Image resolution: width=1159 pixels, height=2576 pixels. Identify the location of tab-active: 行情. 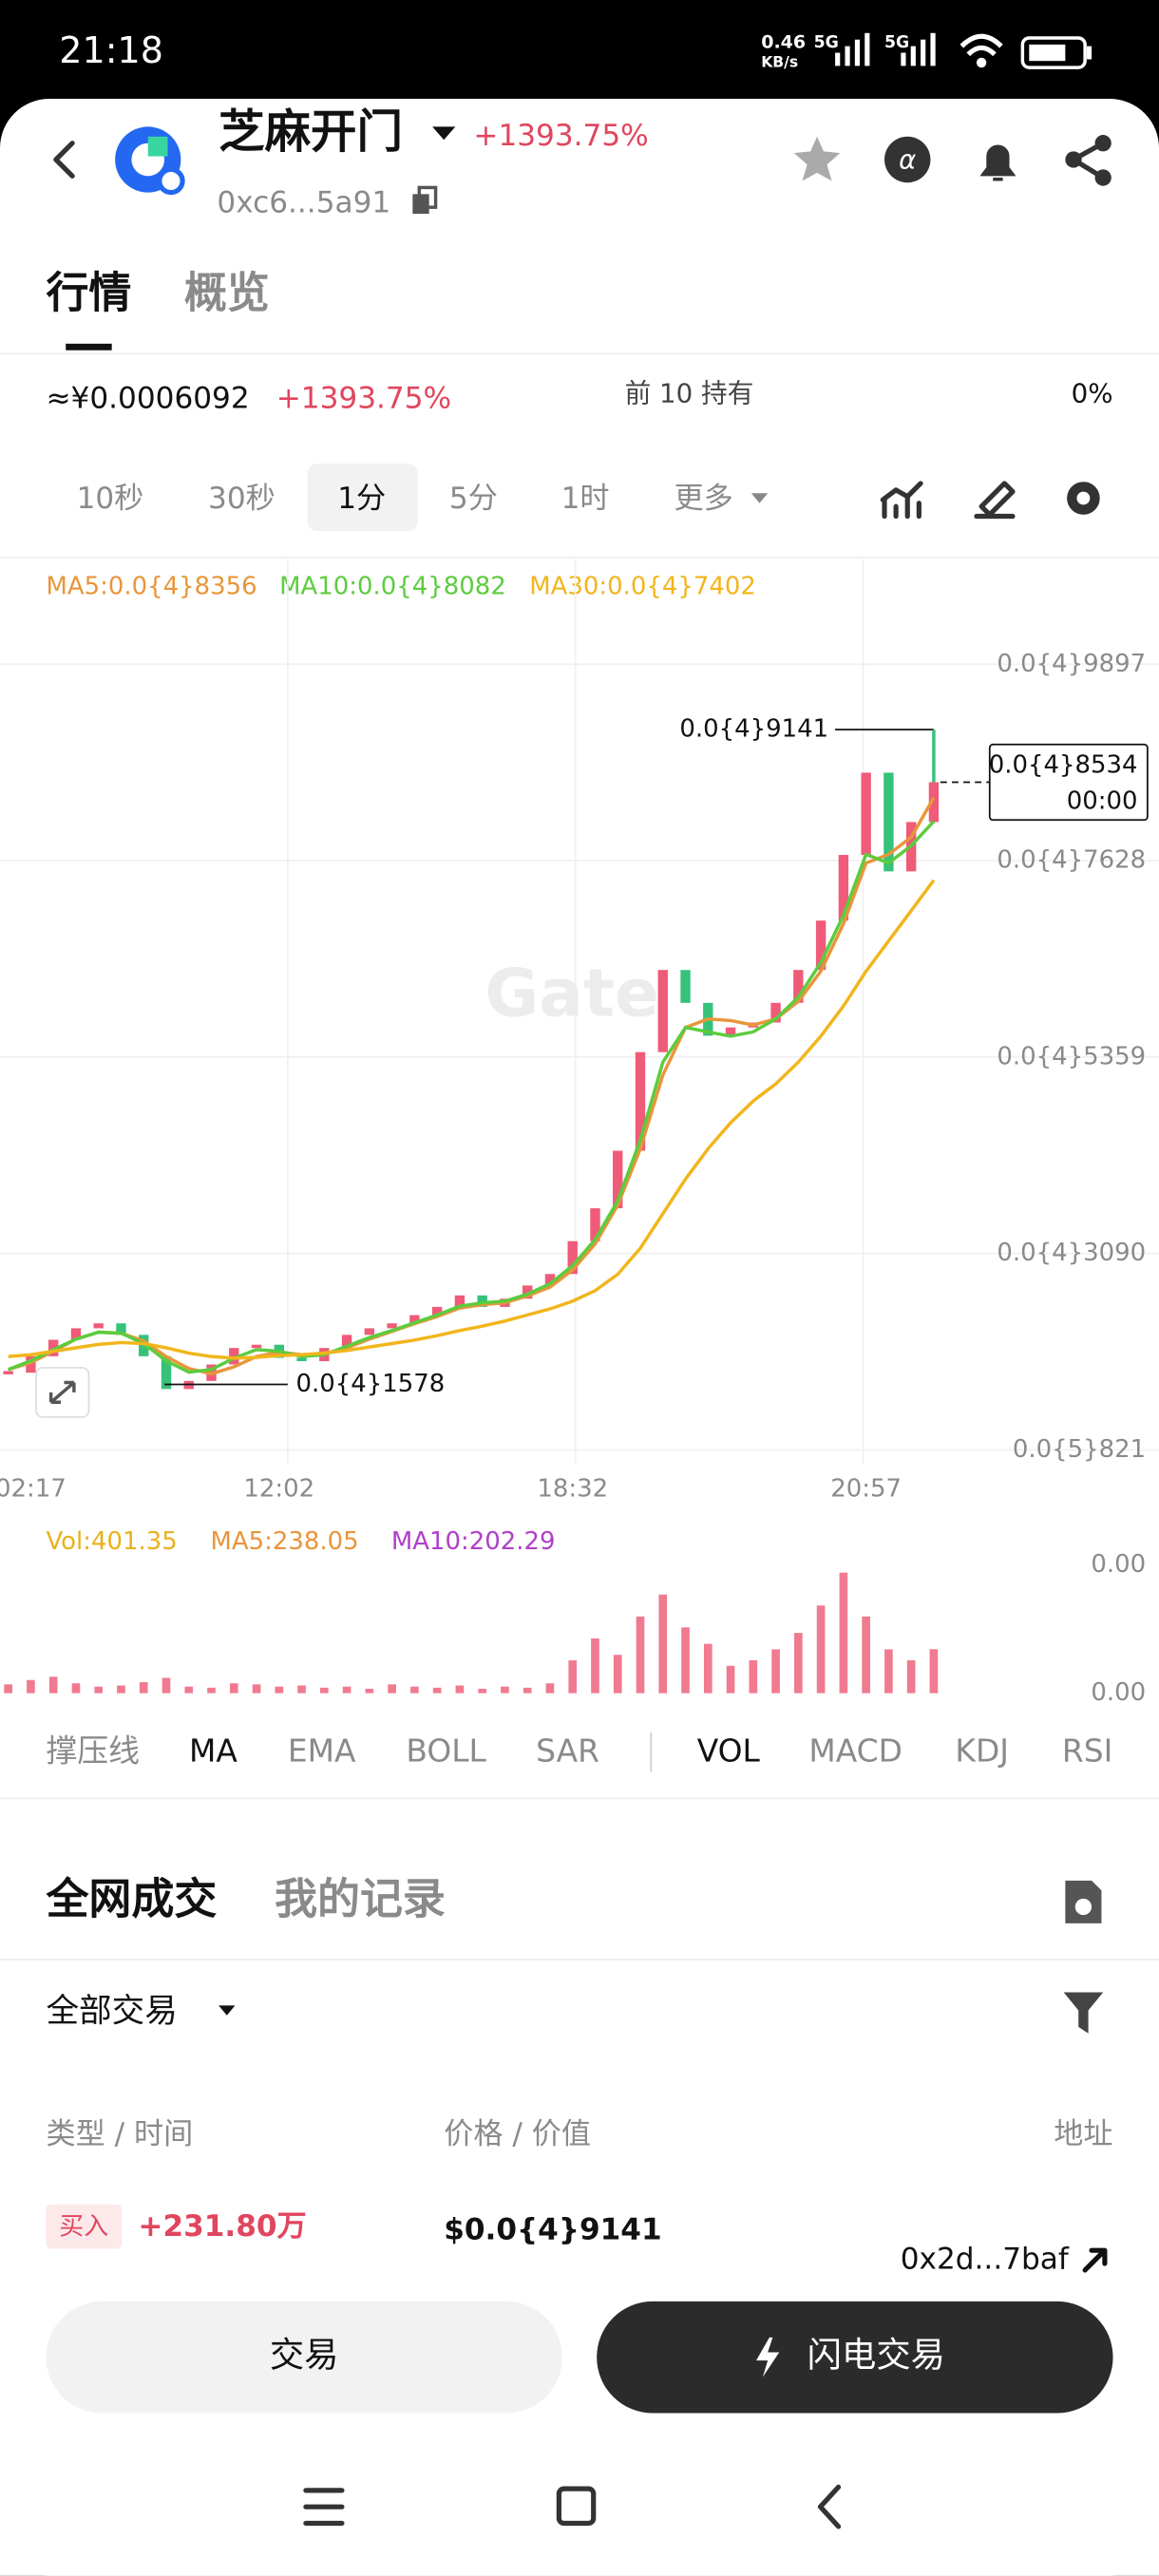
(88, 293).